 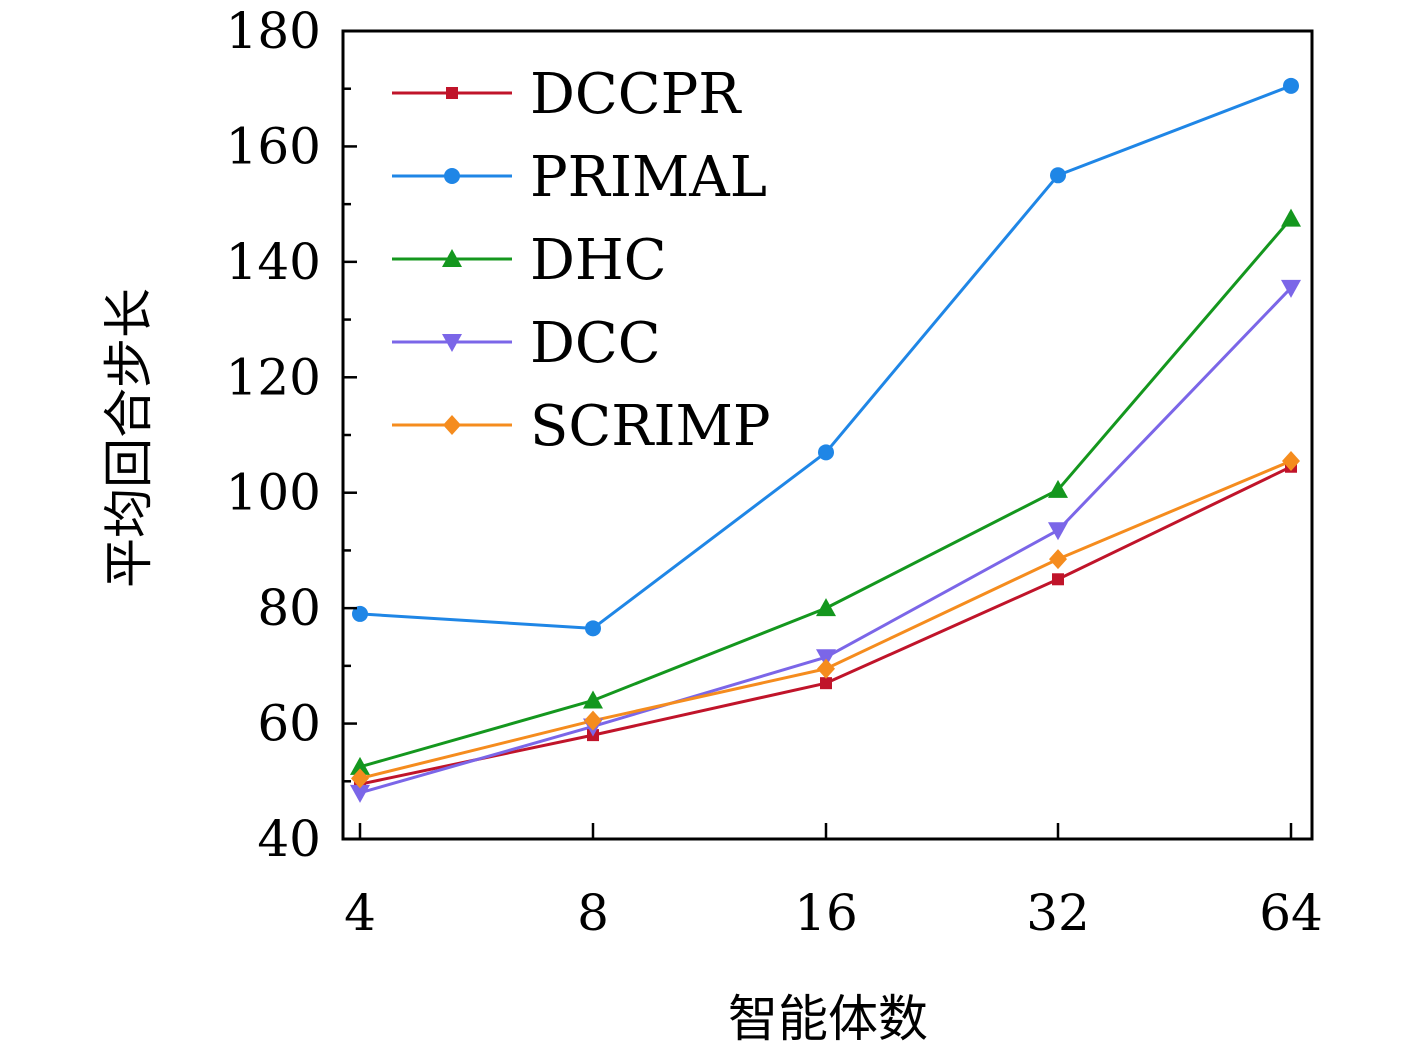 What do you see at coordinates (595, 343) in the screenshot?
I see `legend-label-dcc: DCC` at bounding box center [595, 343].